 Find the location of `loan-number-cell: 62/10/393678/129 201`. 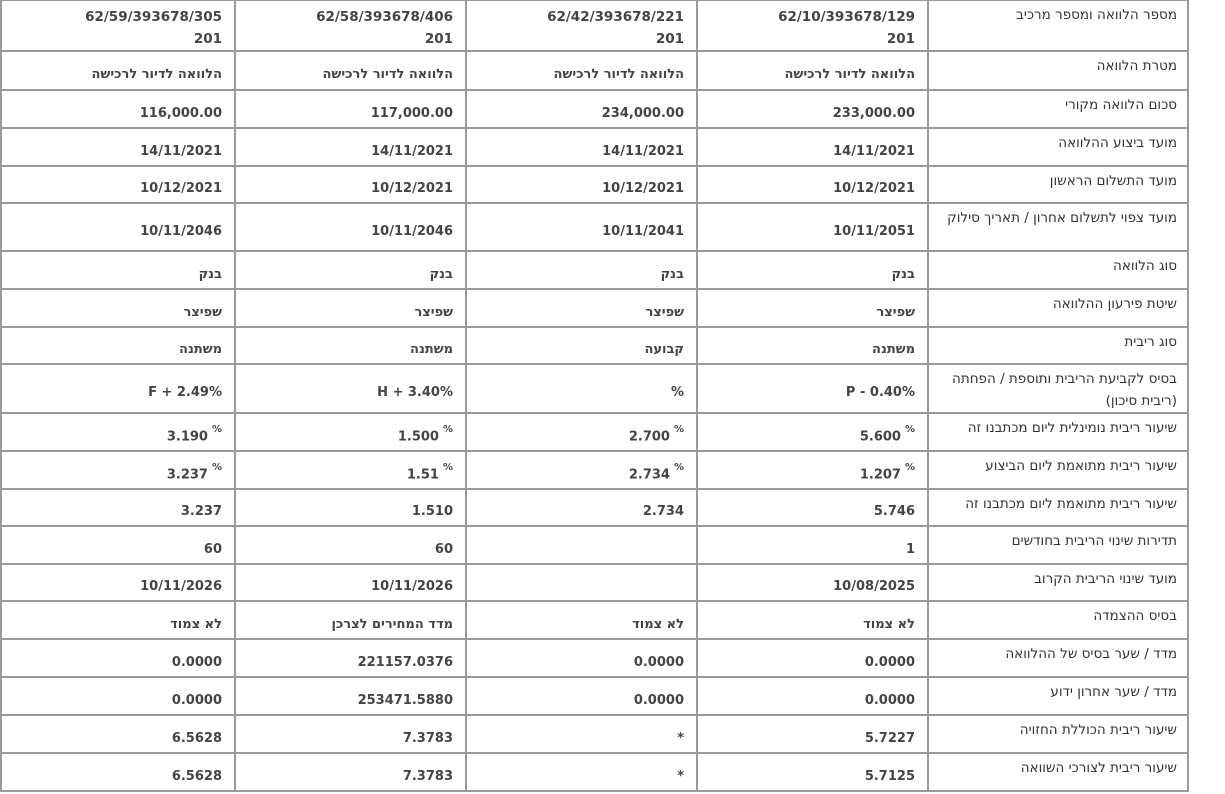

loan-number-cell: 62/10/393678/129 201 is located at coordinates (812, 26).